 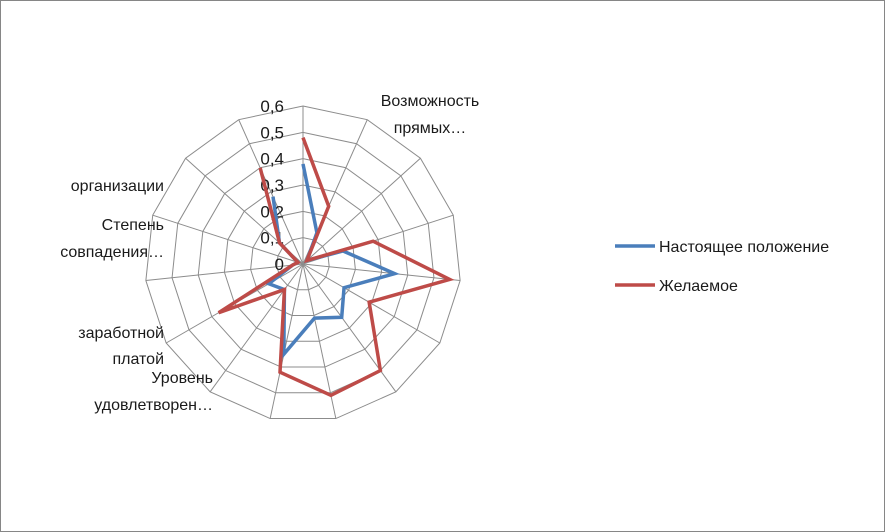 I want to click on legend-item-desired: Желаемое, so click(x=676, y=286).